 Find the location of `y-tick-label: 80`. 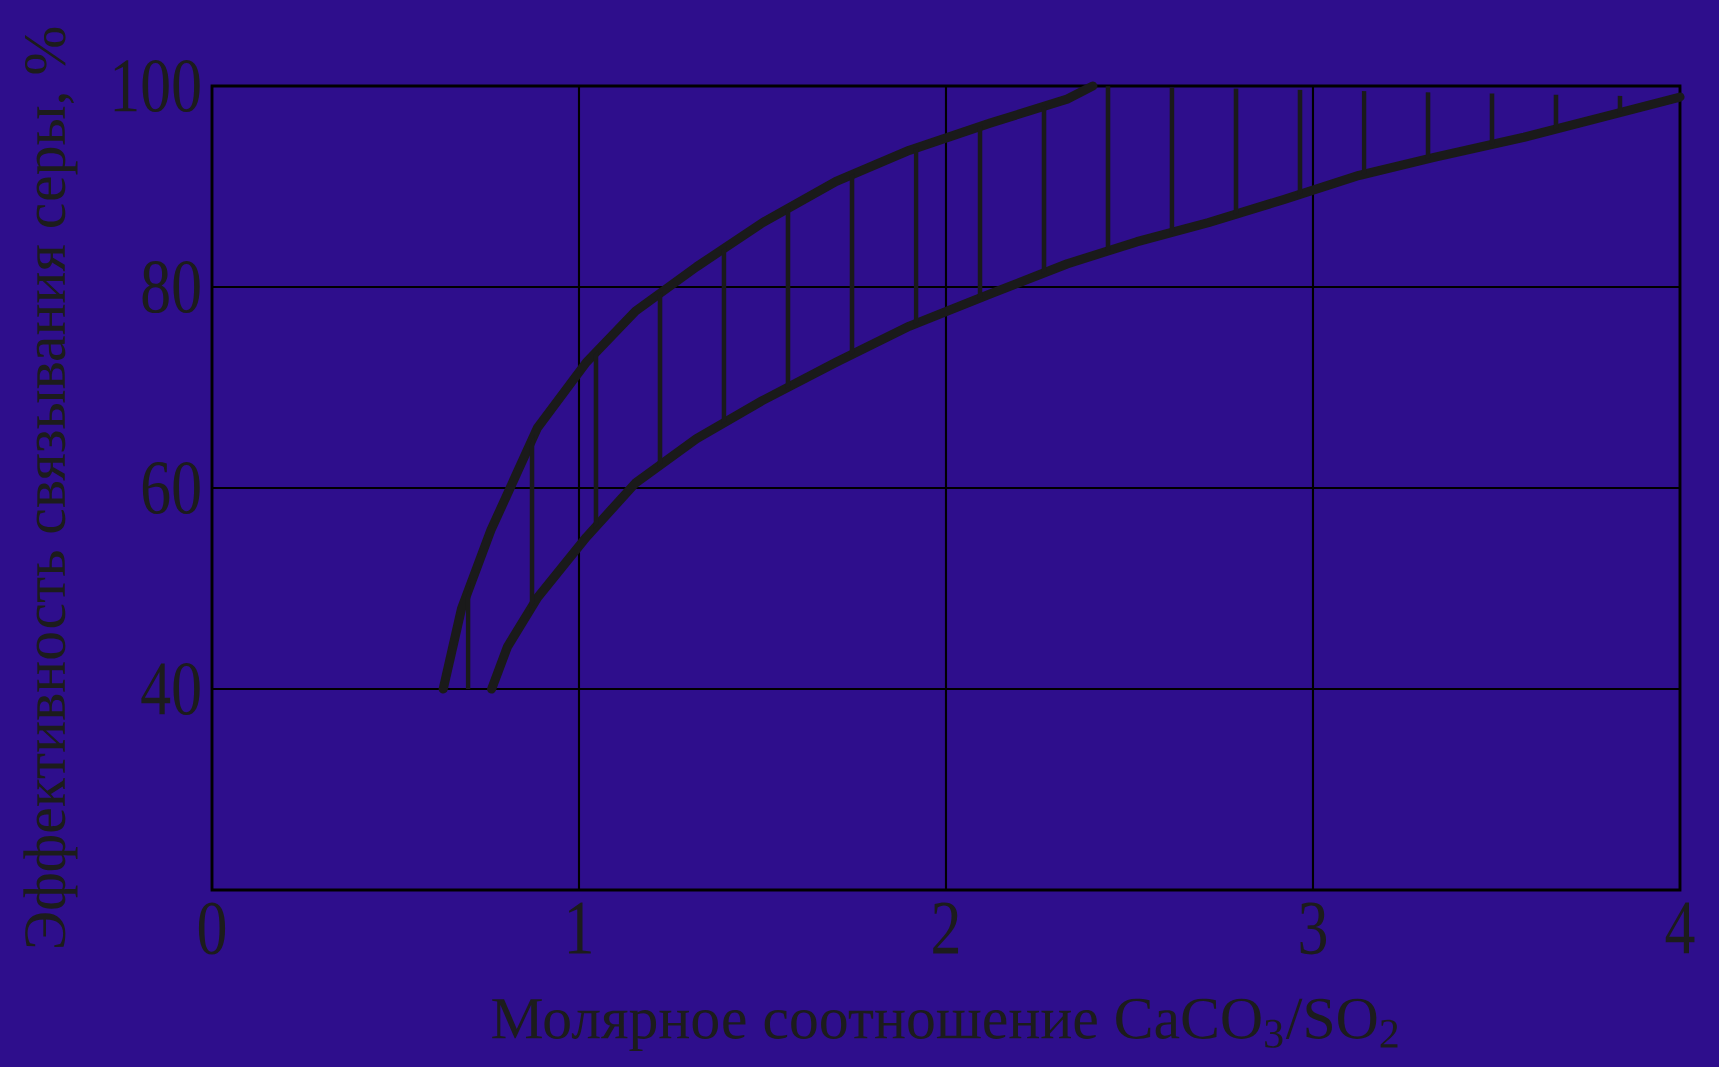

y-tick-label: 80 is located at coordinates (171, 287).